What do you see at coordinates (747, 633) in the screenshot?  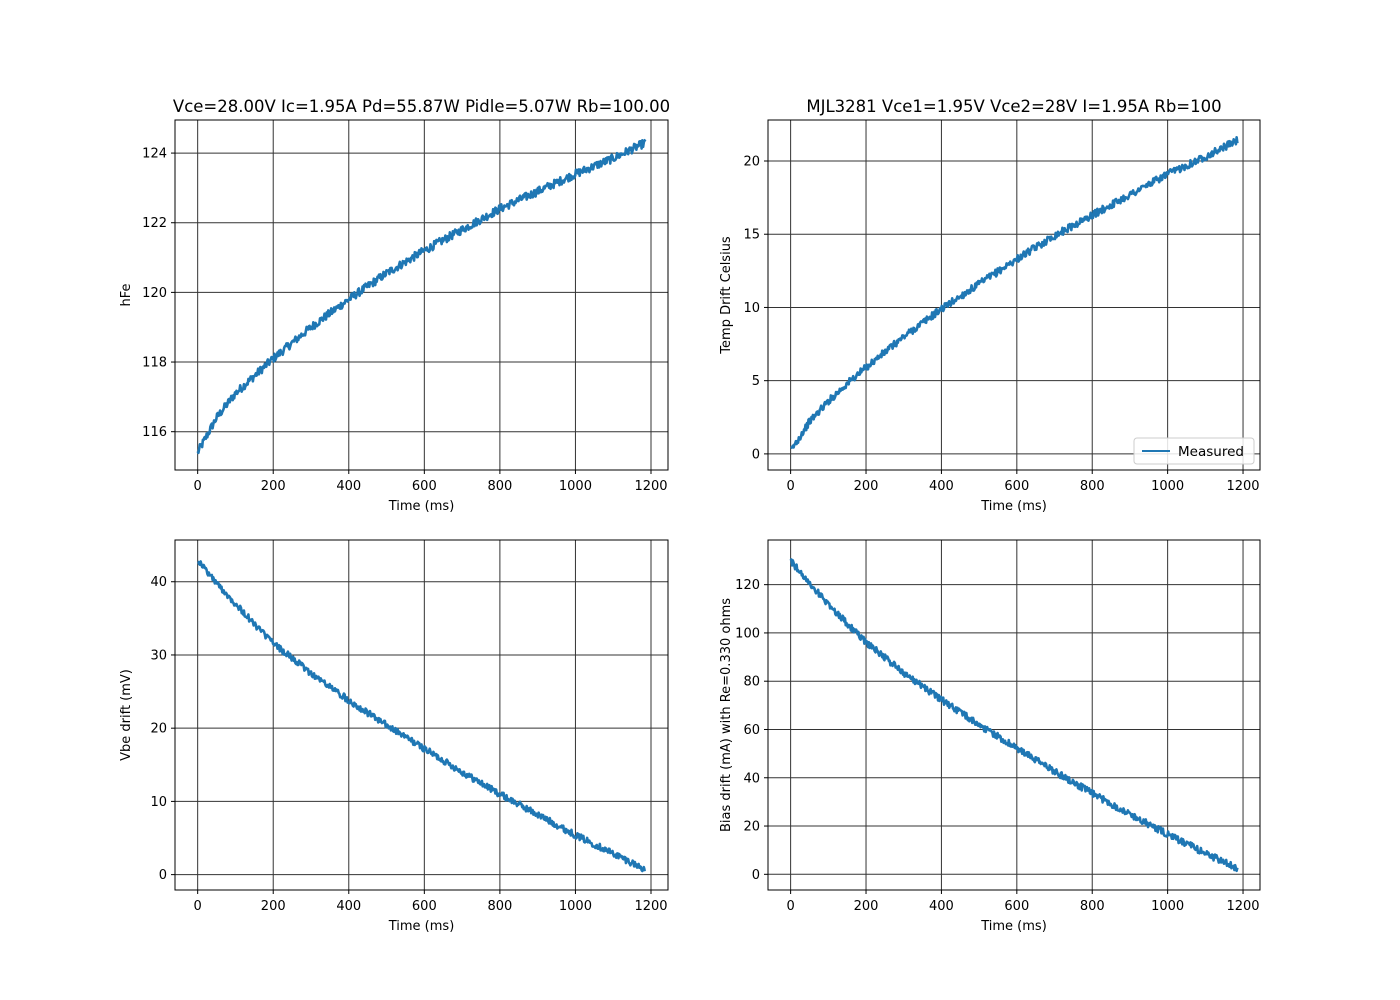 I see `y-tick-label: 100` at bounding box center [747, 633].